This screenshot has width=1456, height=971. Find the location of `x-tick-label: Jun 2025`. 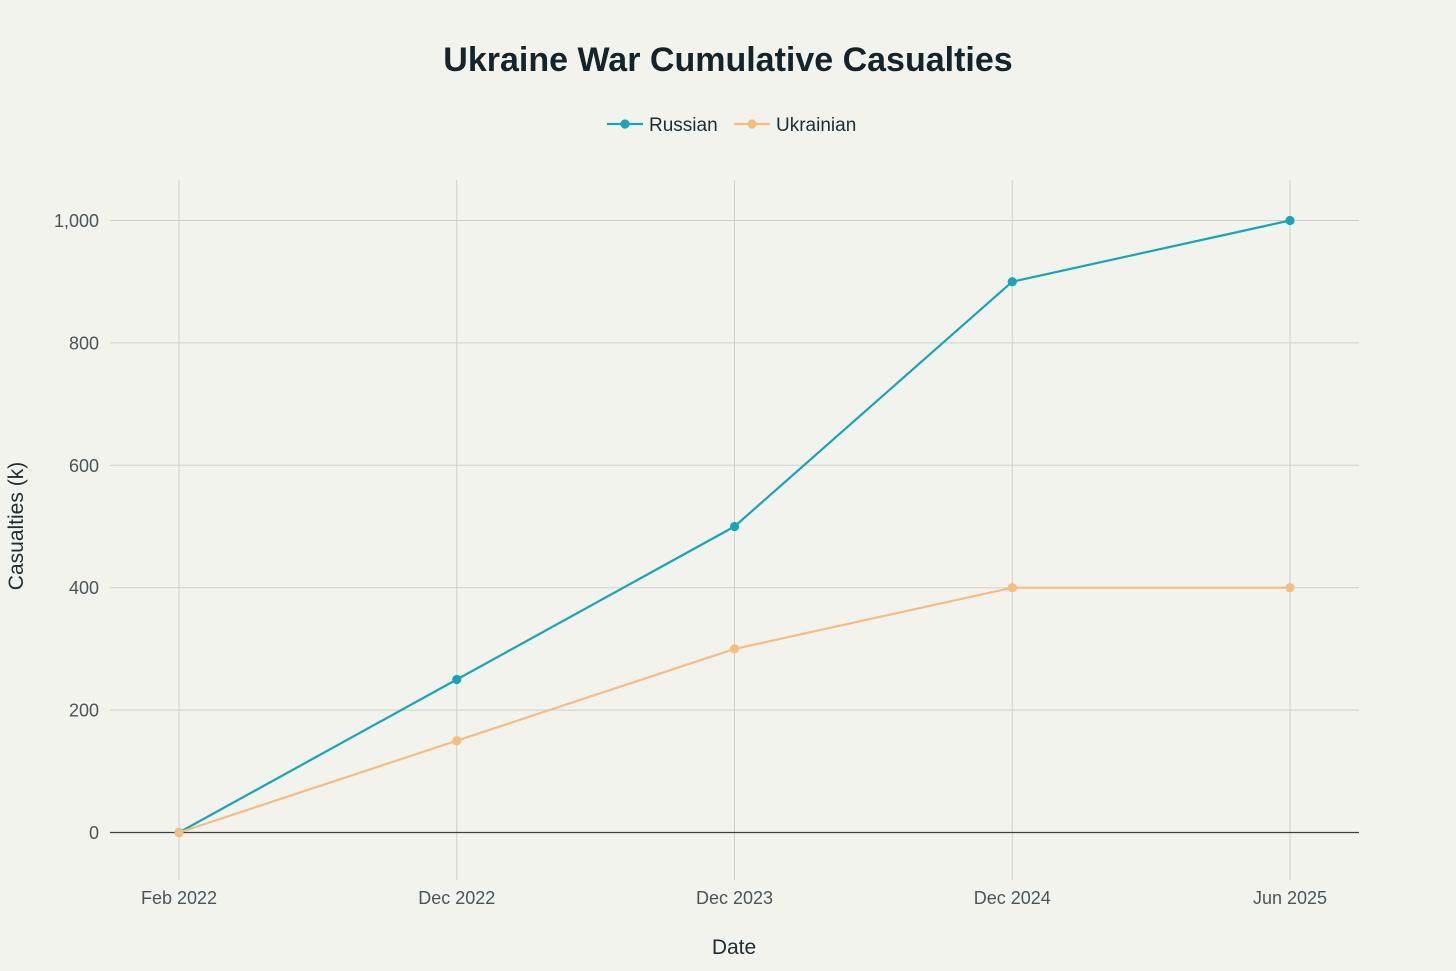

x-tick-label: Jun 2025 is located at coordinates (1290, 898).